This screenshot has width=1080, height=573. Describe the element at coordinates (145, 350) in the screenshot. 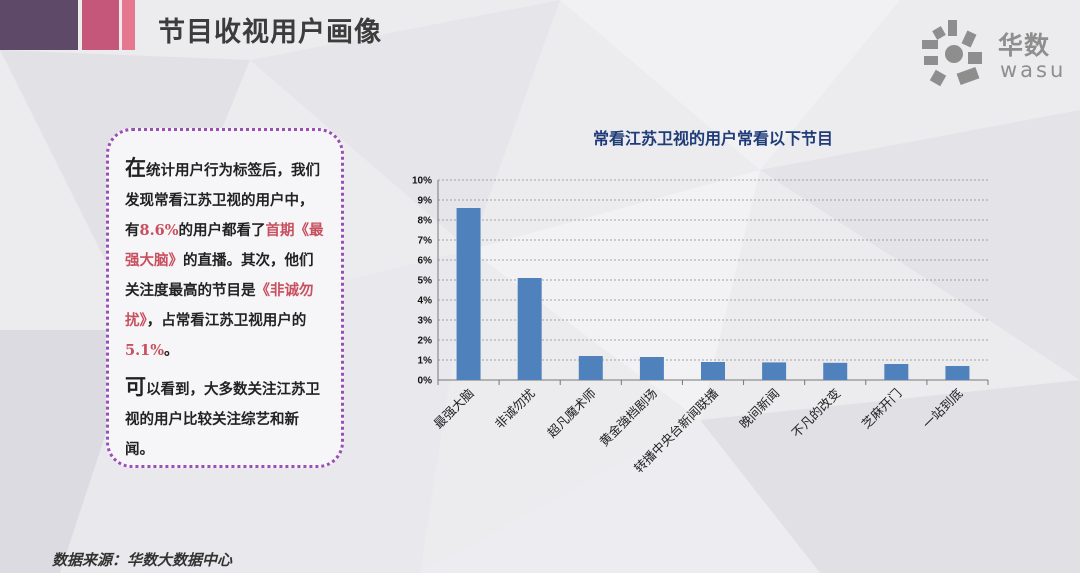

I see `highlight-percent: 5.1%` at that location.